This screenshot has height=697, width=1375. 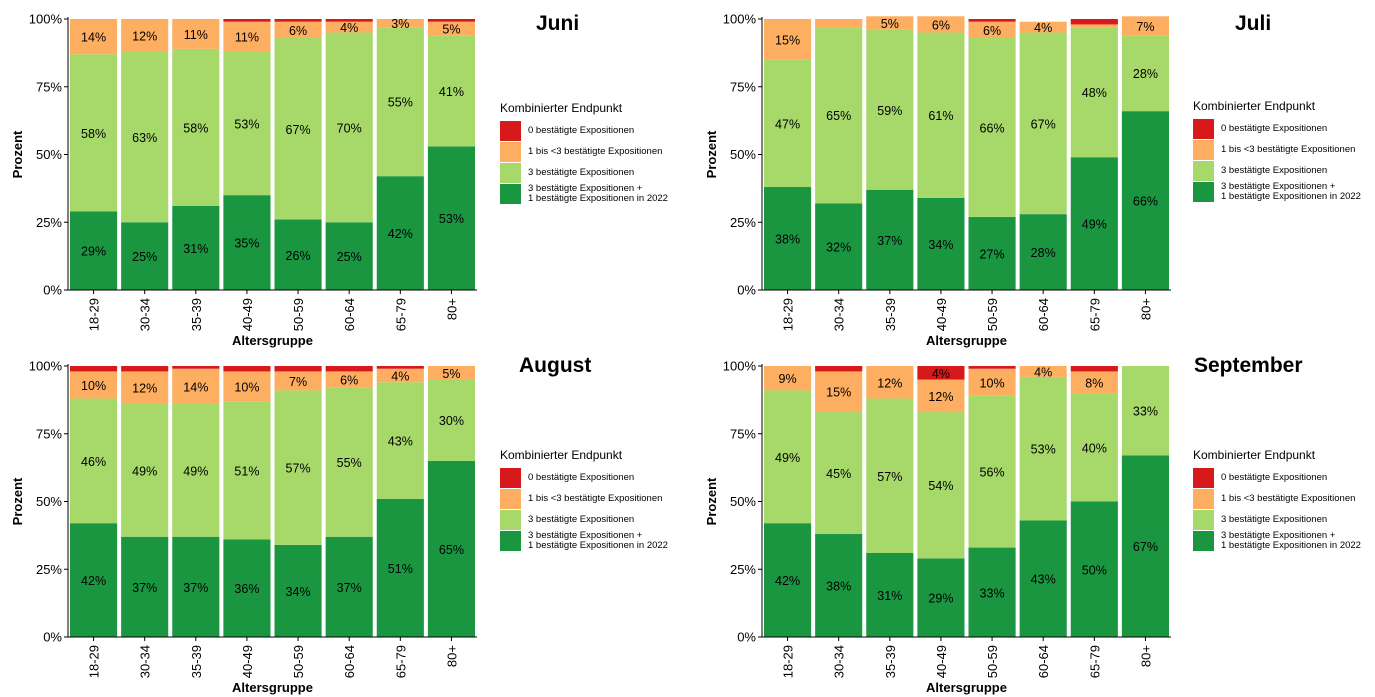 What do you see at coordinates (451, 421) in the screenshot?
I see `data-label: 30%` at bounding box center [451, 421].